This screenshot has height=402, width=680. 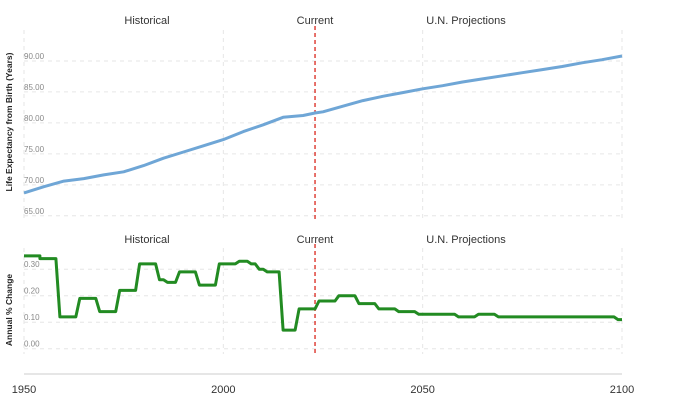 What do you see at coordinates (9, 310) in the screenshot?
I see `y-axis-label: Annual % Change` at bounding box center [9, 310].